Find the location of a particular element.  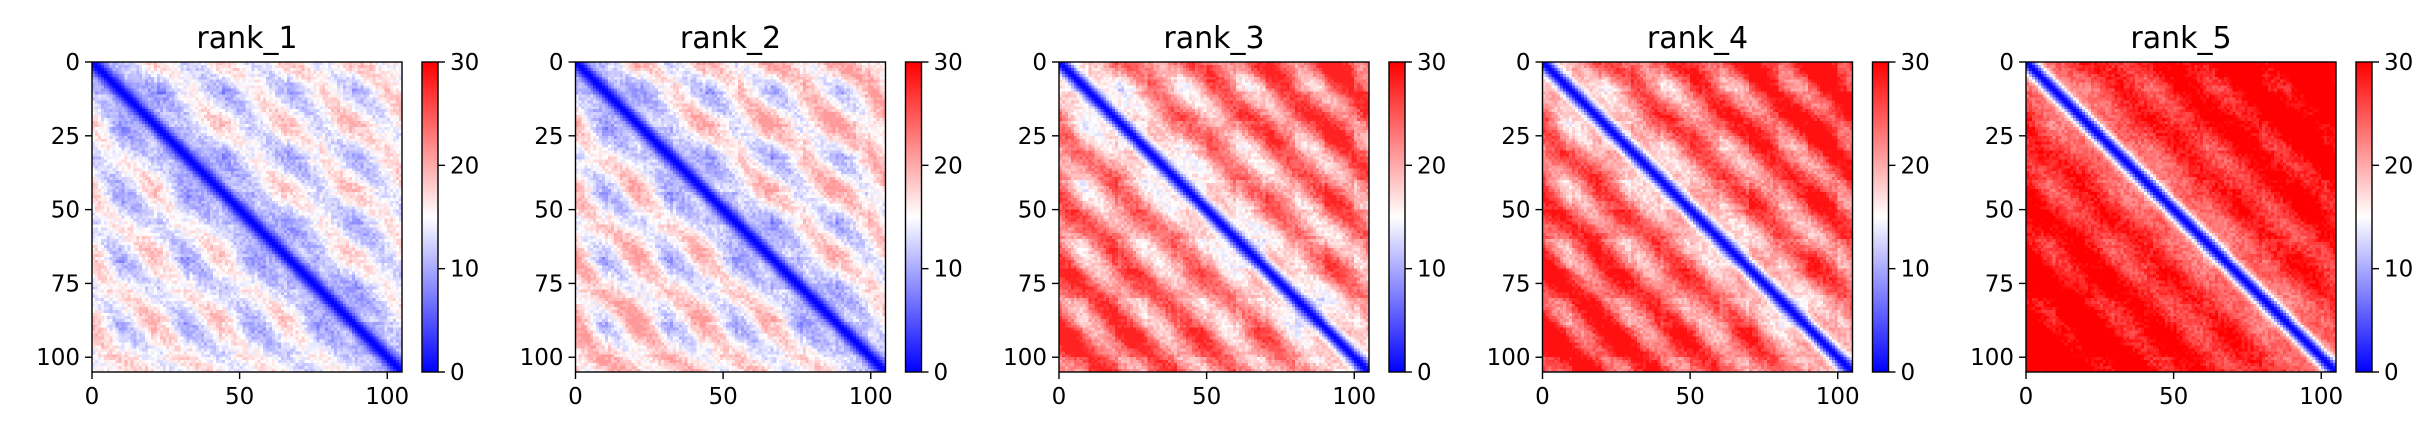

chart-title: rank_4 is located at coordinates (1697, 38).